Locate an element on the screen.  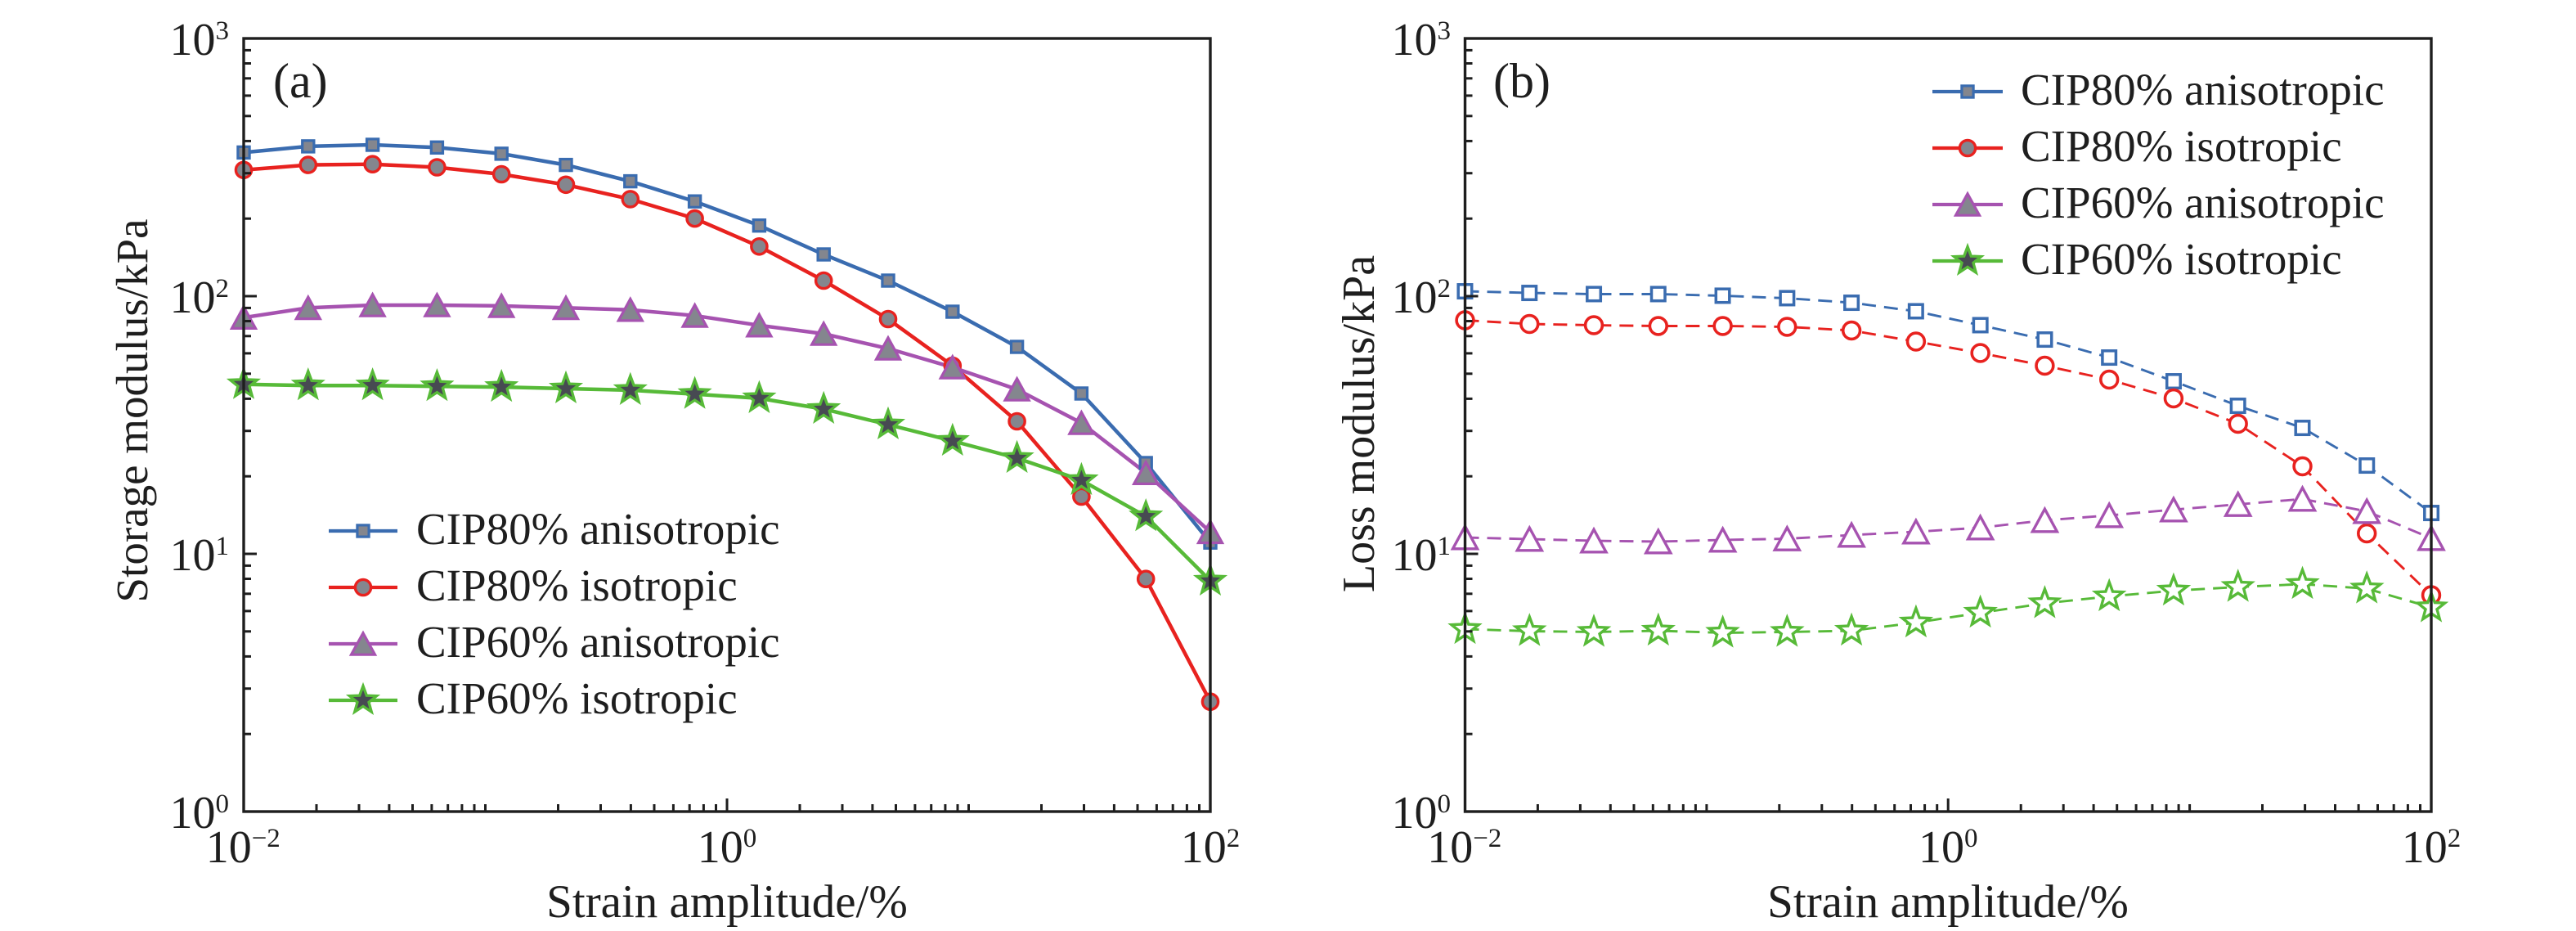
svg-text: Storage modulus/kPa is located at coordinates (132, 410).